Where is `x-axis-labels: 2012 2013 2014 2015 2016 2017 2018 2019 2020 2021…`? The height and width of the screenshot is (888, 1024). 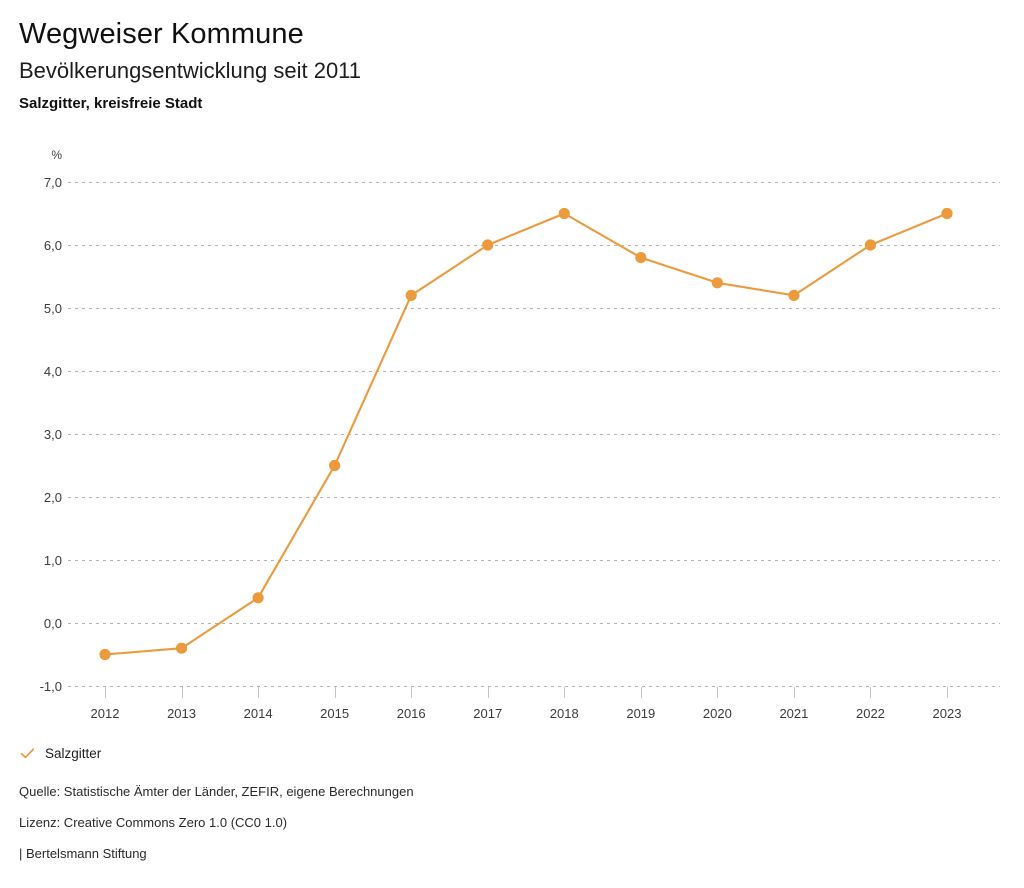 x-axis-labels: 2012 2013 2014 2015 2016 2017 2018 2019 2020 2021… is located at coordinates (526, 713).